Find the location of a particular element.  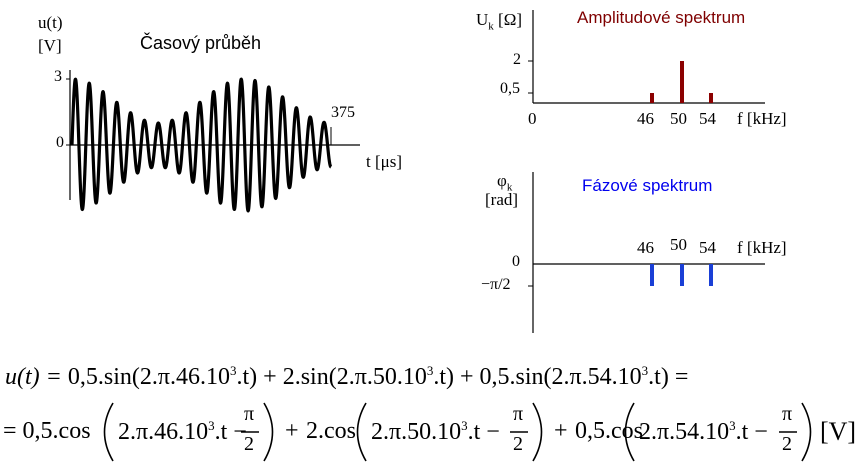

phase-plot is located at coordinates (646, 252).